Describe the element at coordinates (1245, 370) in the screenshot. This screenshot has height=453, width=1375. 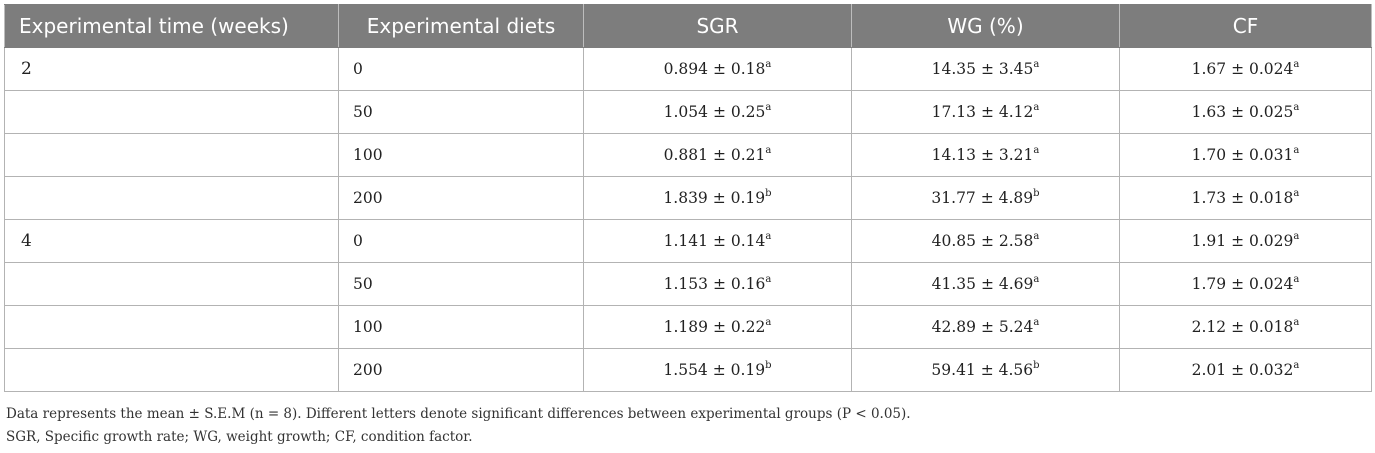
I see `cf-cell: 2.01 ± 0.032a` at that location.